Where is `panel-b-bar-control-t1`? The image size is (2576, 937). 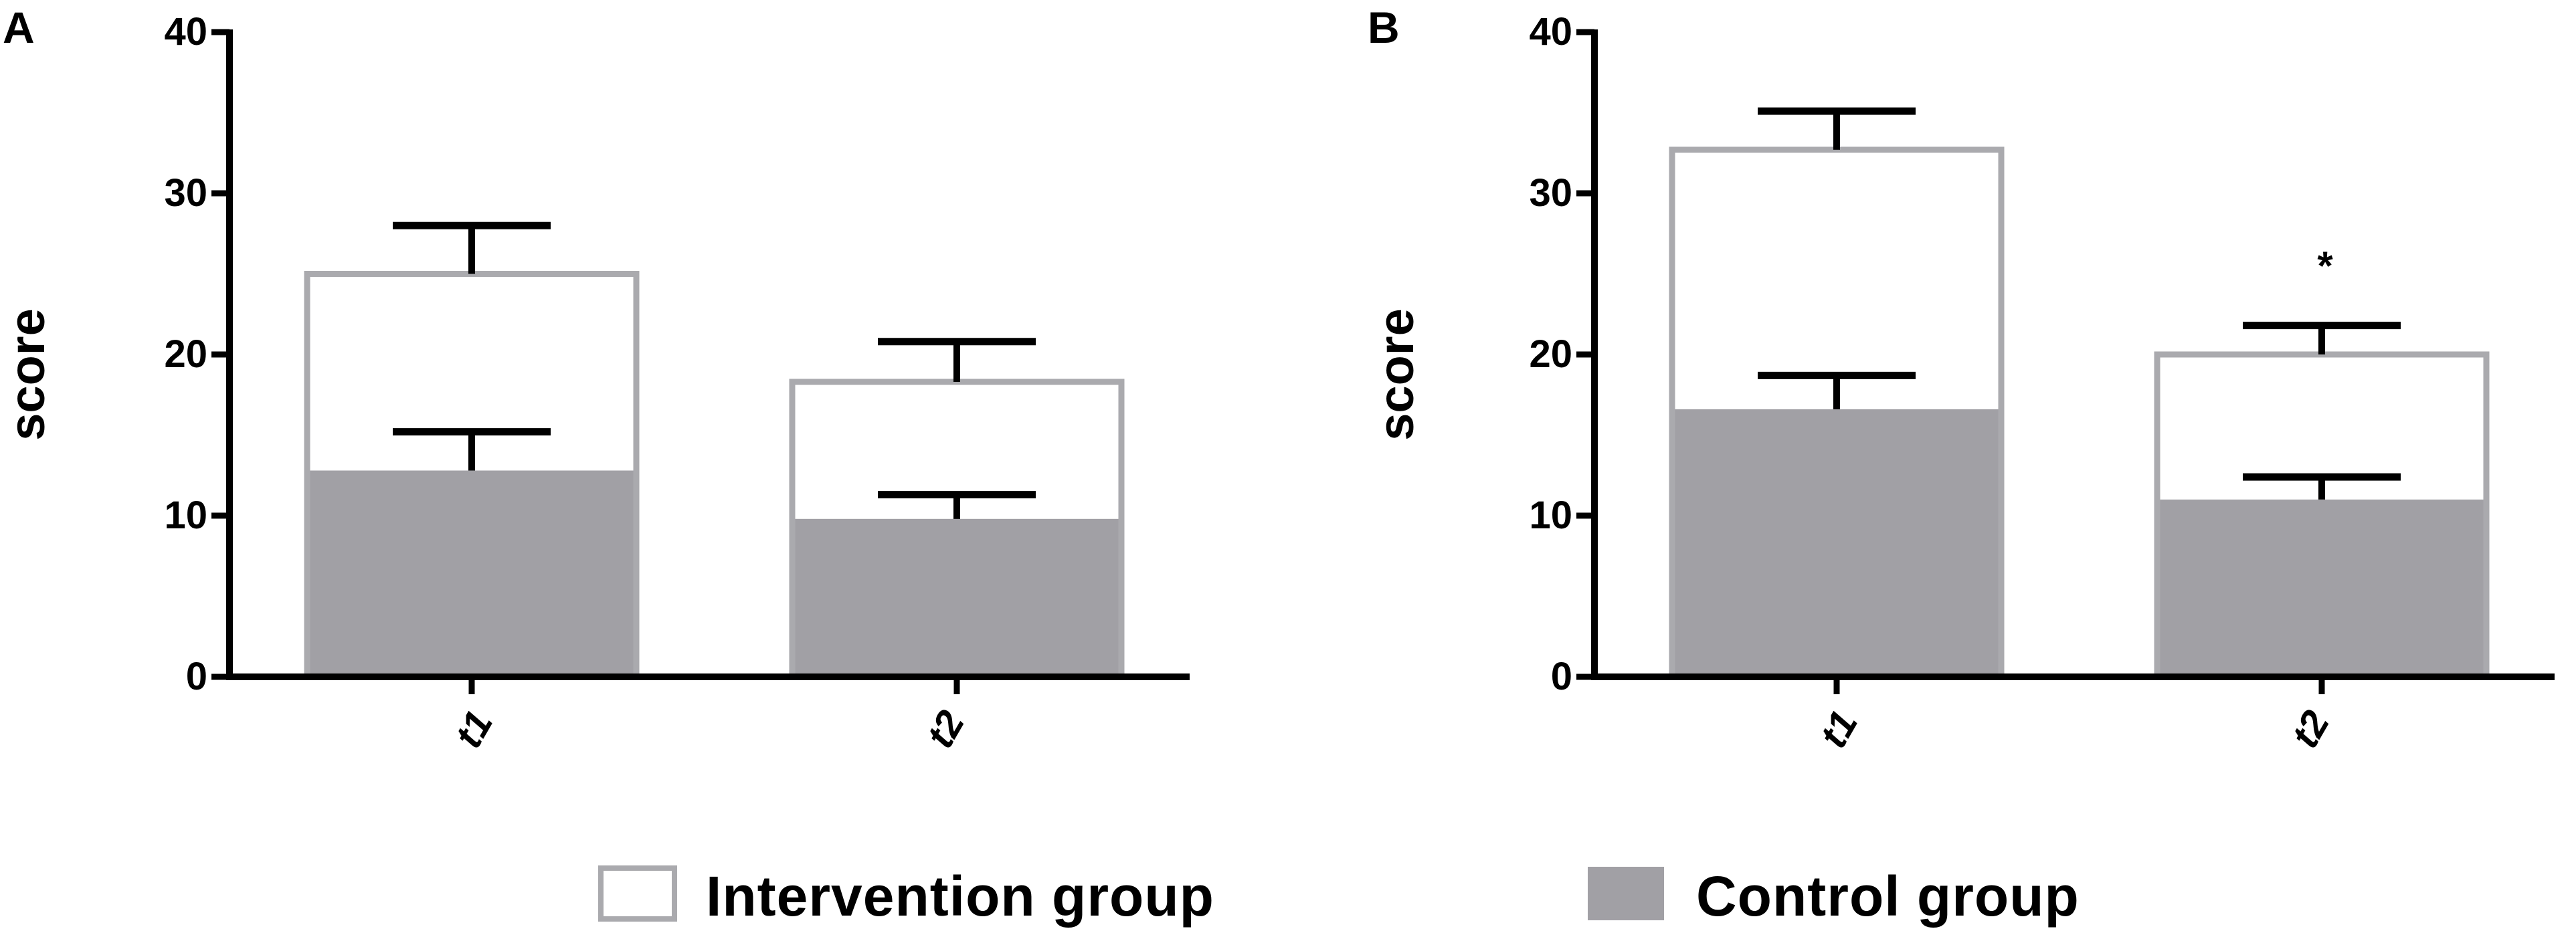 panel-b-bar-control-t1 is located at coordinates (1836, 543).